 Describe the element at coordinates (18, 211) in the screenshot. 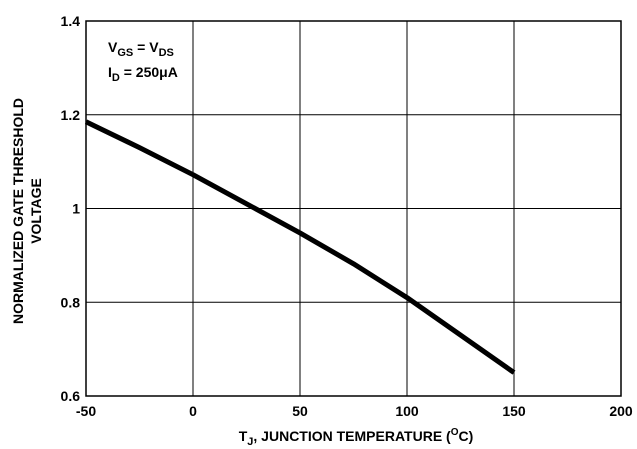

I see `y-axis-title-line1: NORMALIZED GATE THRESHOLD` at that location.